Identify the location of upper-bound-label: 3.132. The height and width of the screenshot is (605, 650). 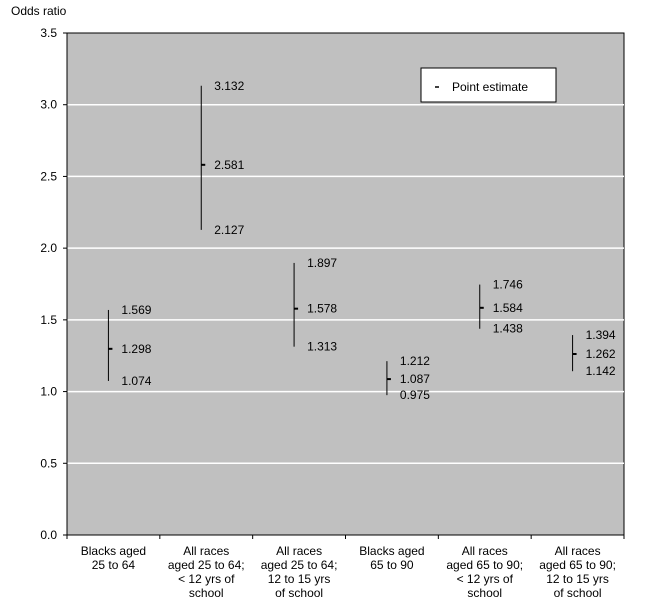
(229, 86).